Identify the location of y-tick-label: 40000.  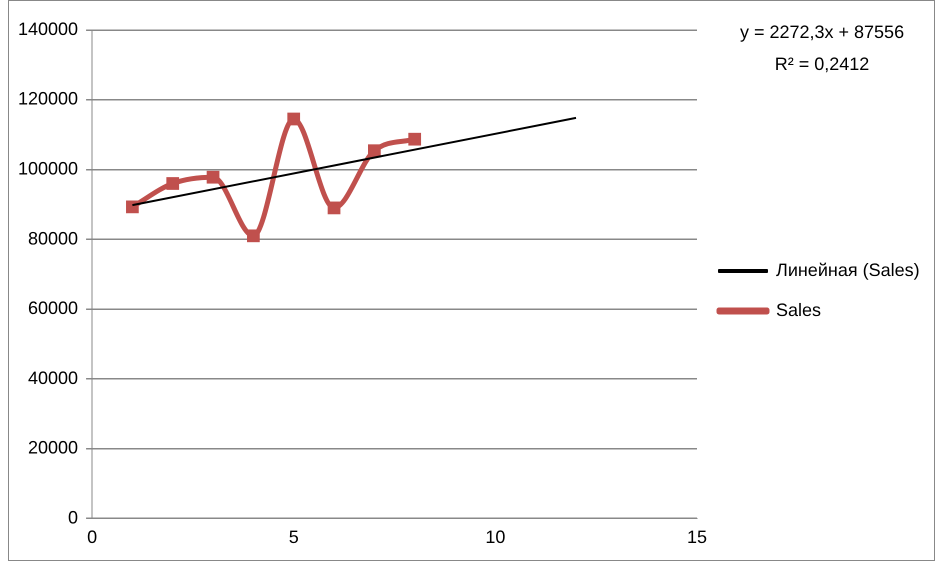
(53, 378).